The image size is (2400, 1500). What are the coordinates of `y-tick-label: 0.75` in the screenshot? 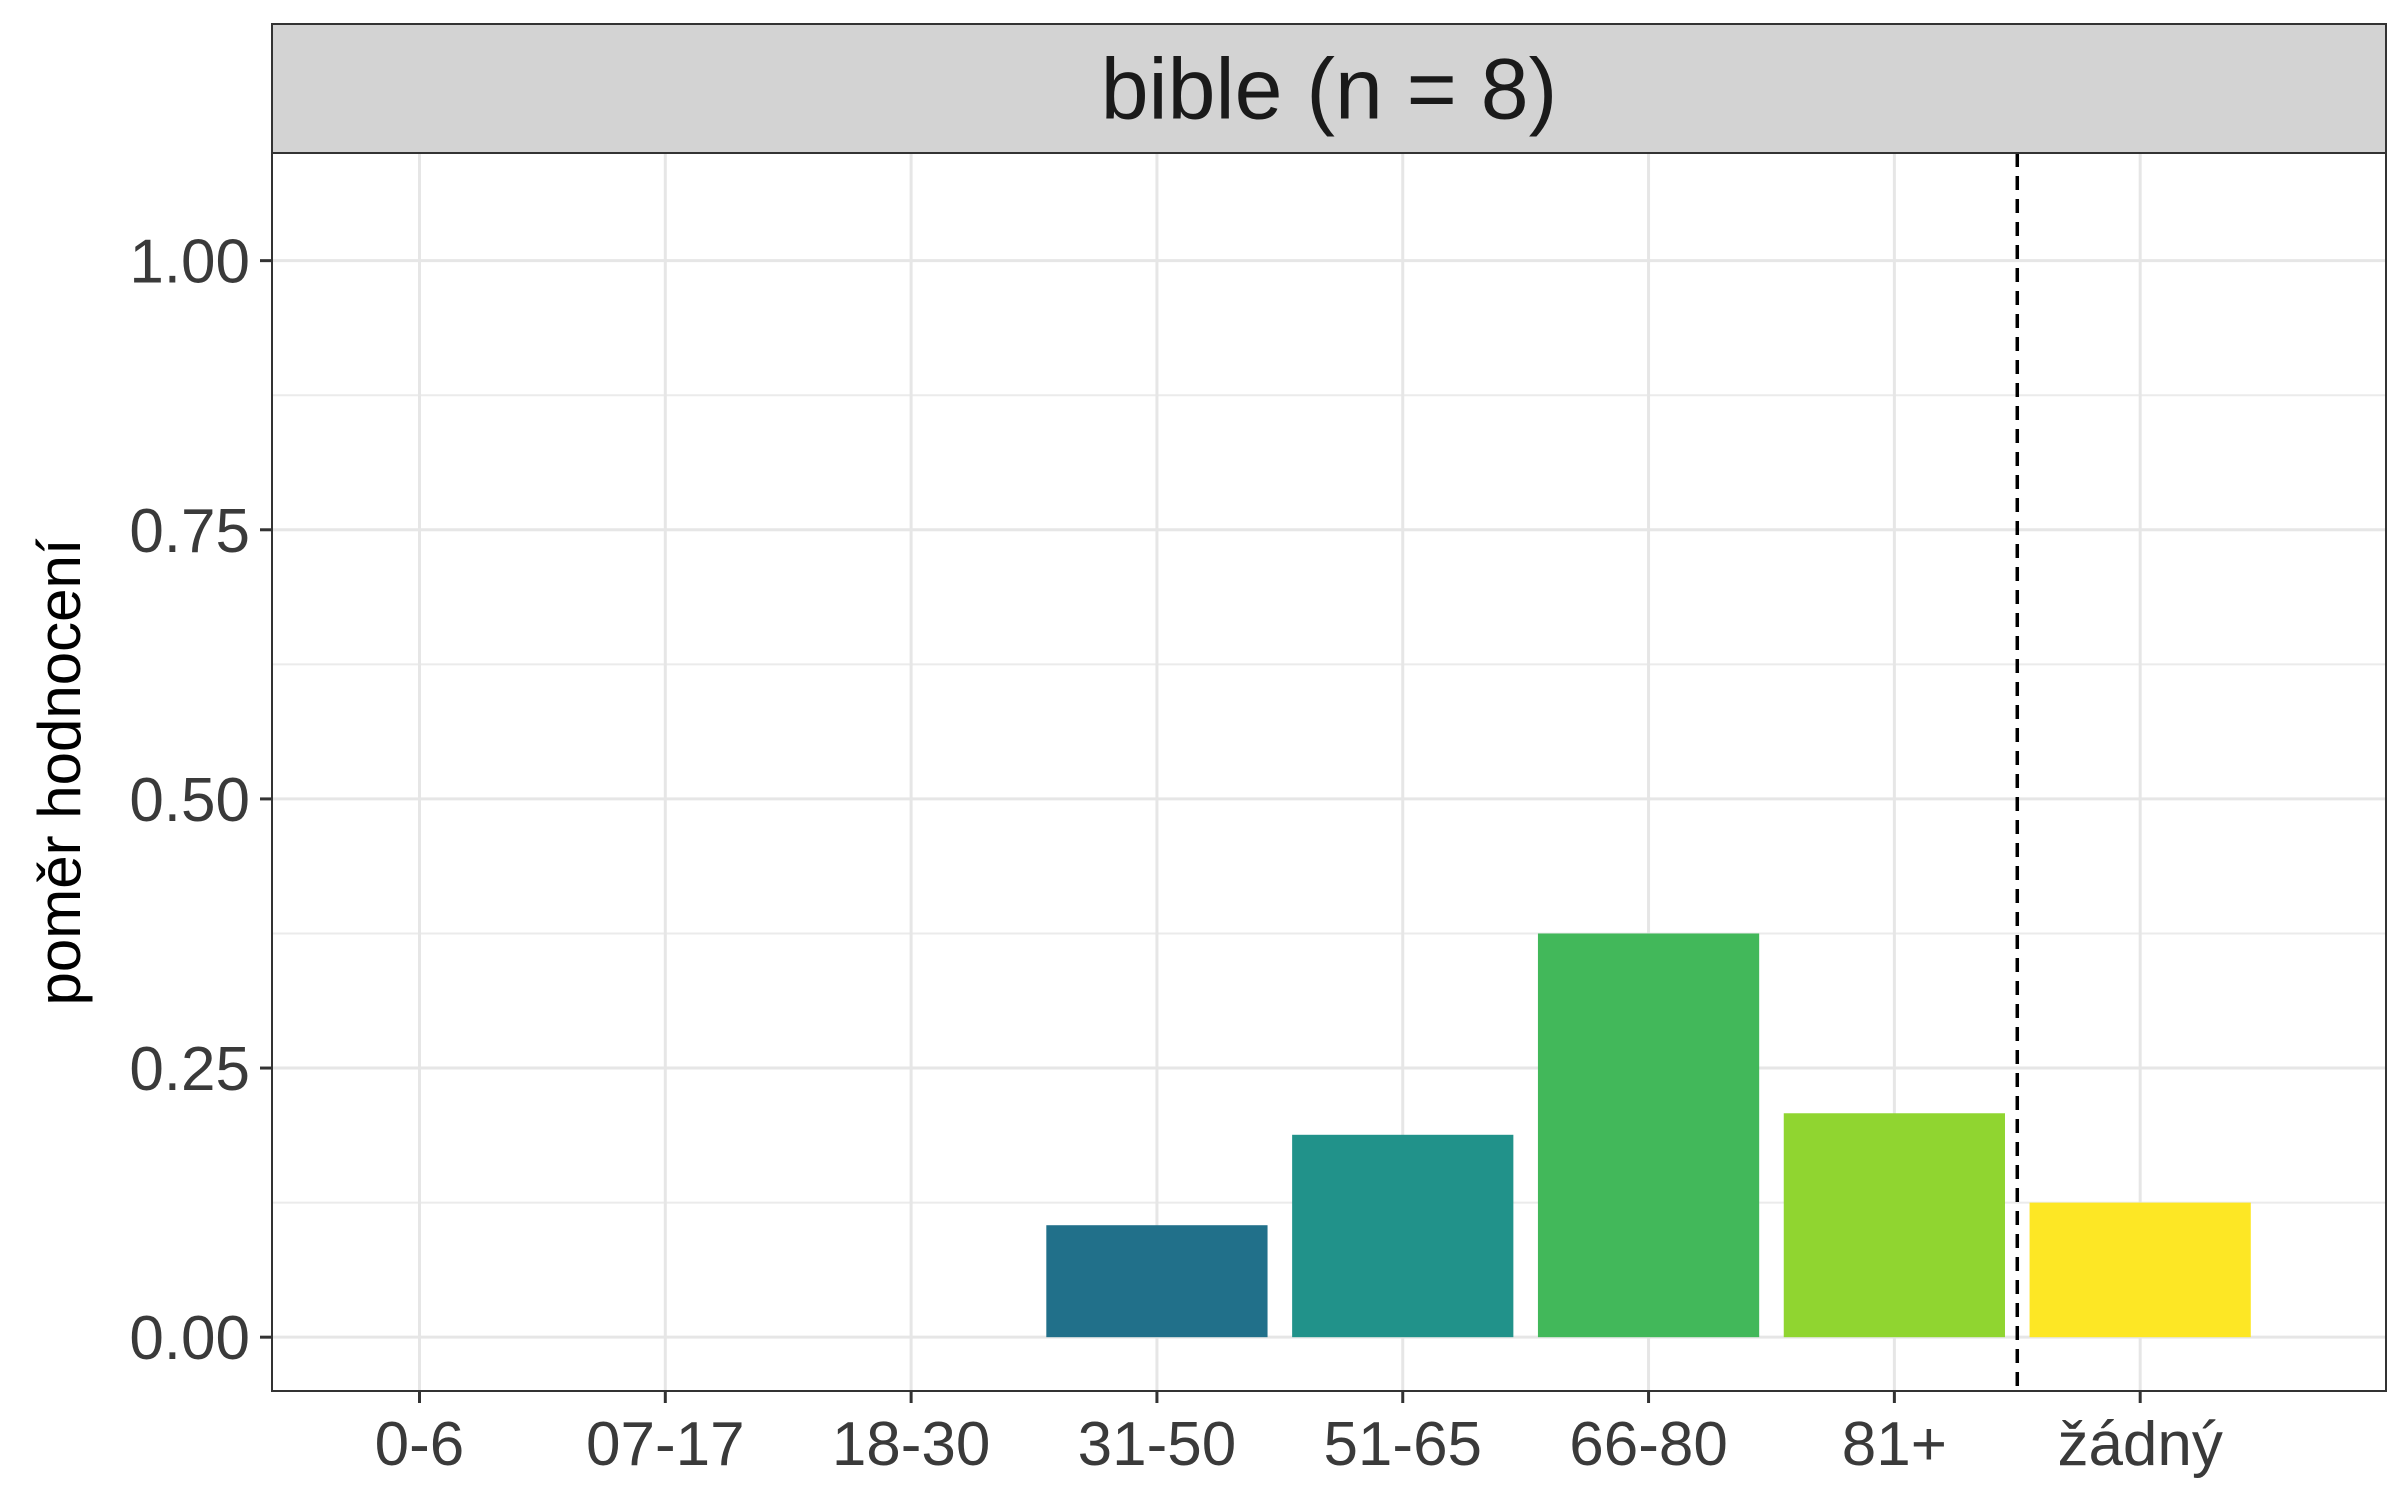 It's located at (189, 531).